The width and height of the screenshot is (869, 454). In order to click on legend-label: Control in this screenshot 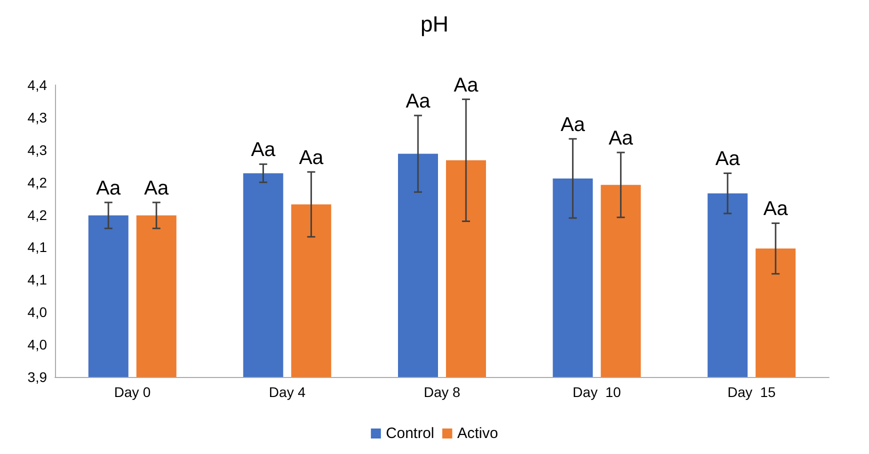, I will do `click(410, 433)`.